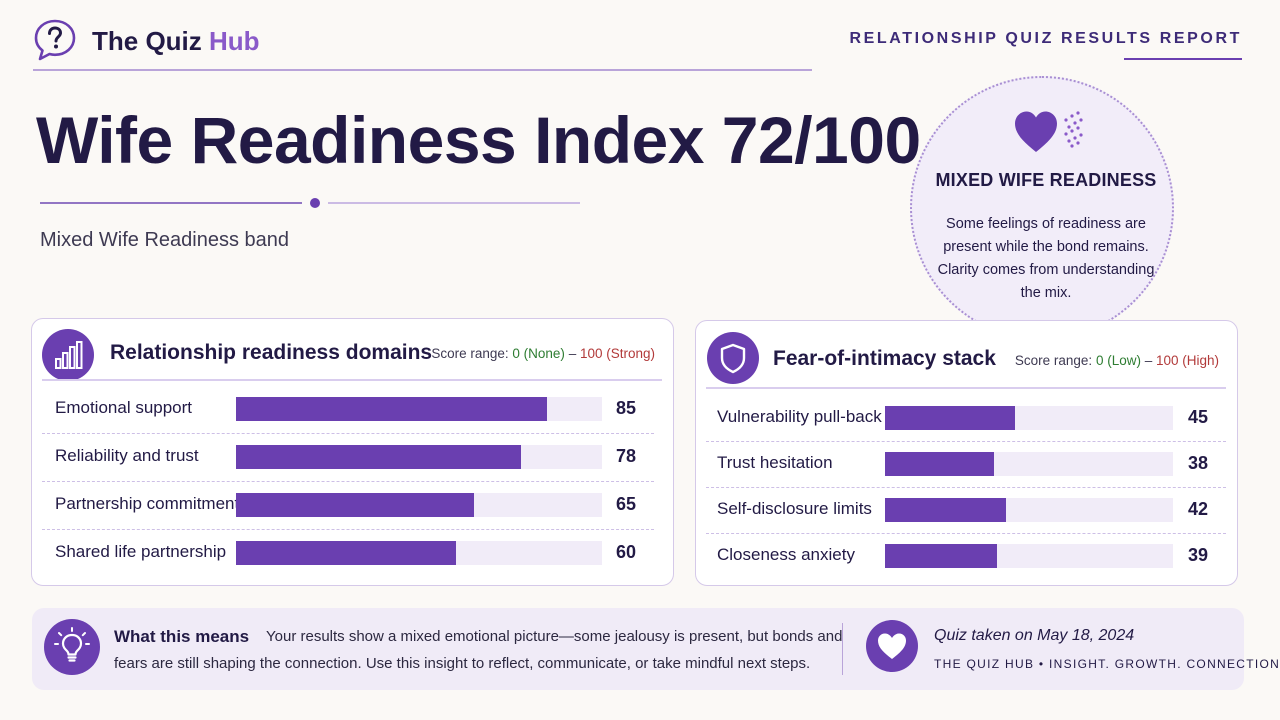 The height and width of the screenshot is (720, 1280). What do you see at coordinates (124, 407) in the screenshot?
I see `domain-row-label: Emotional support` at bounding box center [124, 407].